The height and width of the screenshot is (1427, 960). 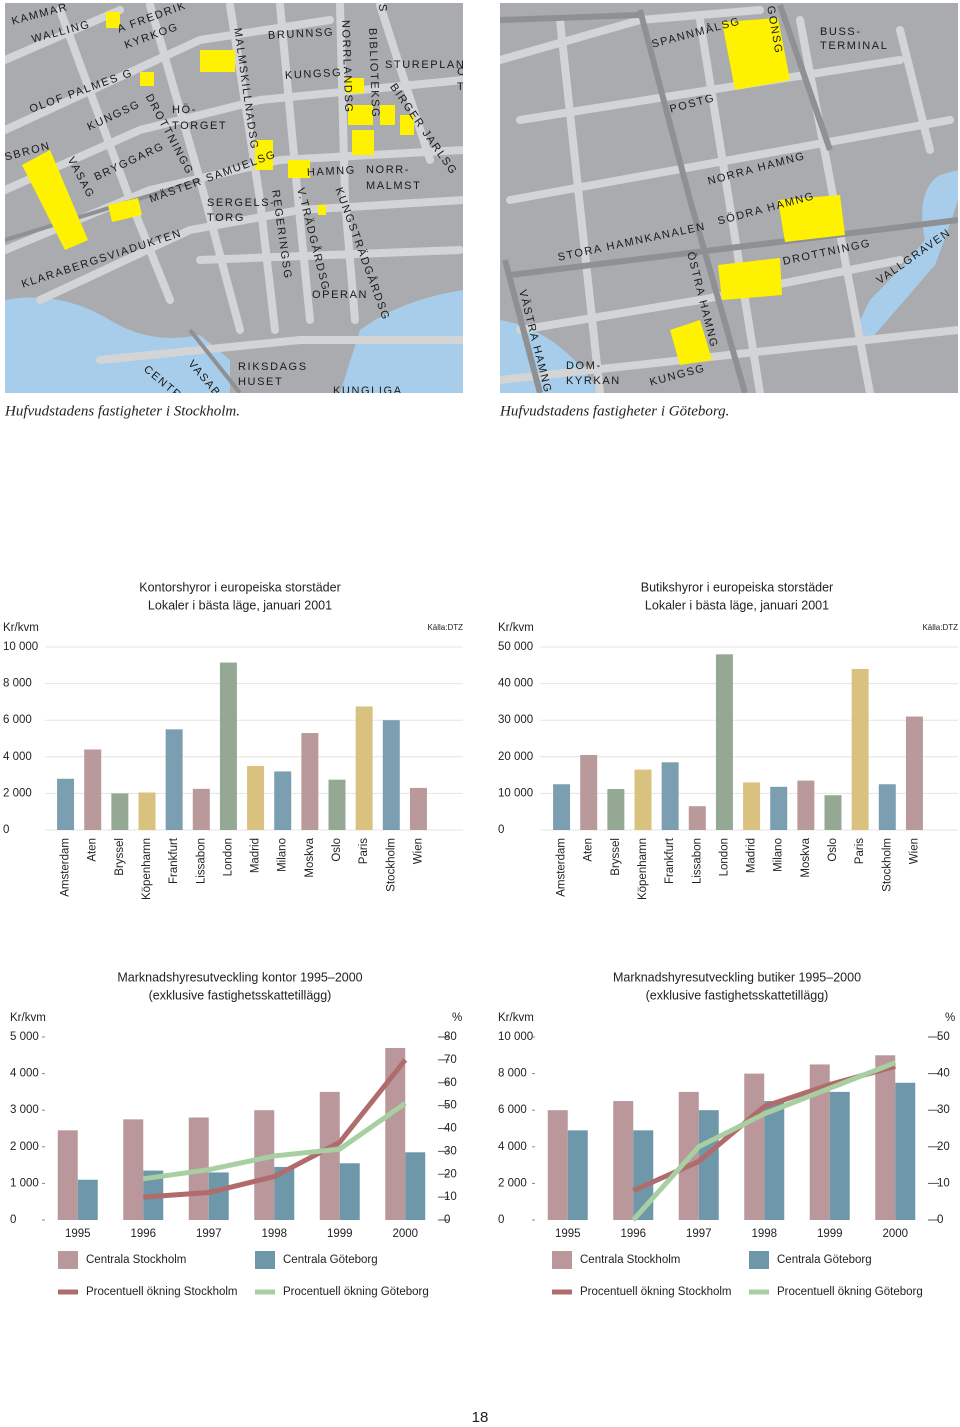 I want to click on street-label: STUREPLAN, so click(x=425, y=65).